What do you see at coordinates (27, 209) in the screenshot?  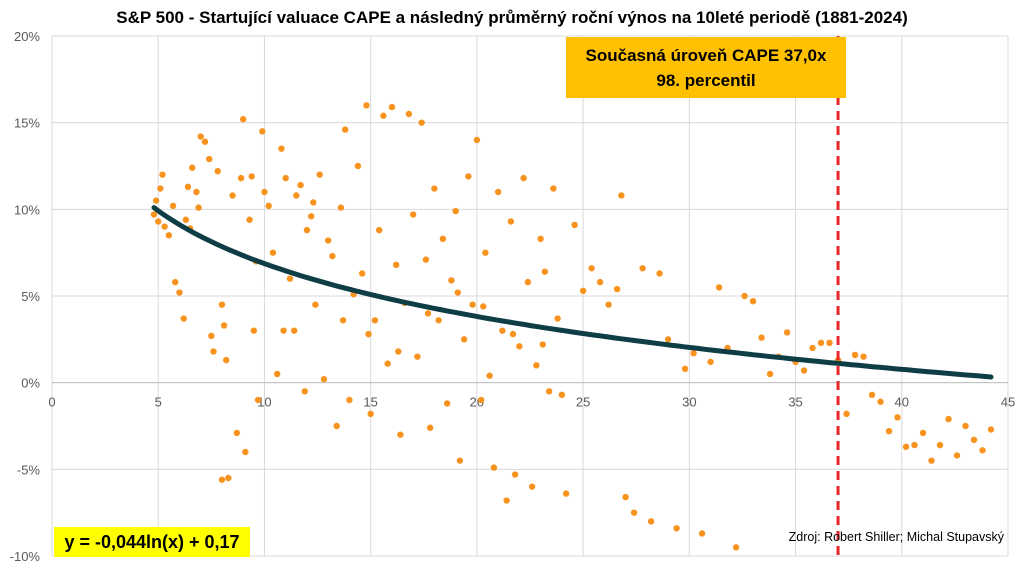 I see `y-tick-label: 10%` at bounding box center [27, 209].